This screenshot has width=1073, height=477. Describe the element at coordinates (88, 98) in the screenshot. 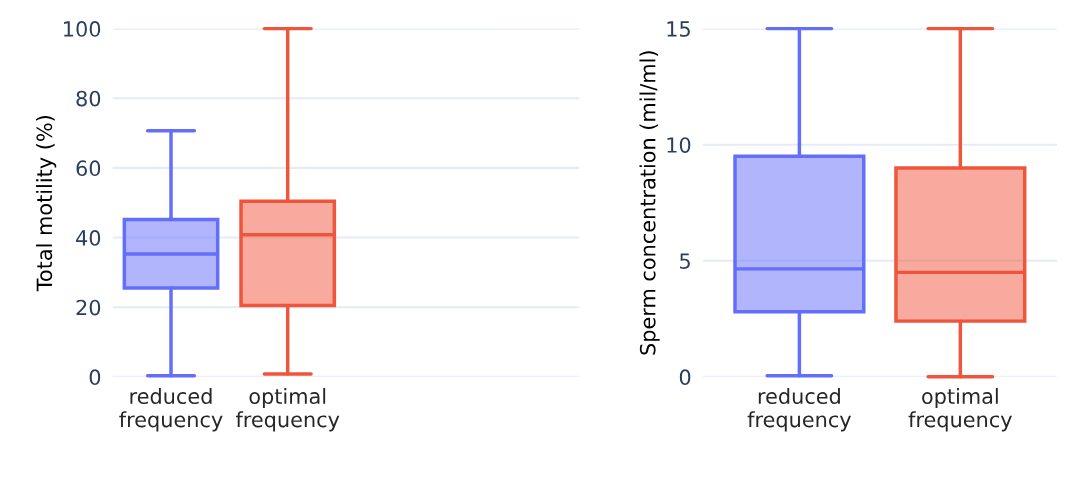

I see `y-tick-label: 80` at that location.